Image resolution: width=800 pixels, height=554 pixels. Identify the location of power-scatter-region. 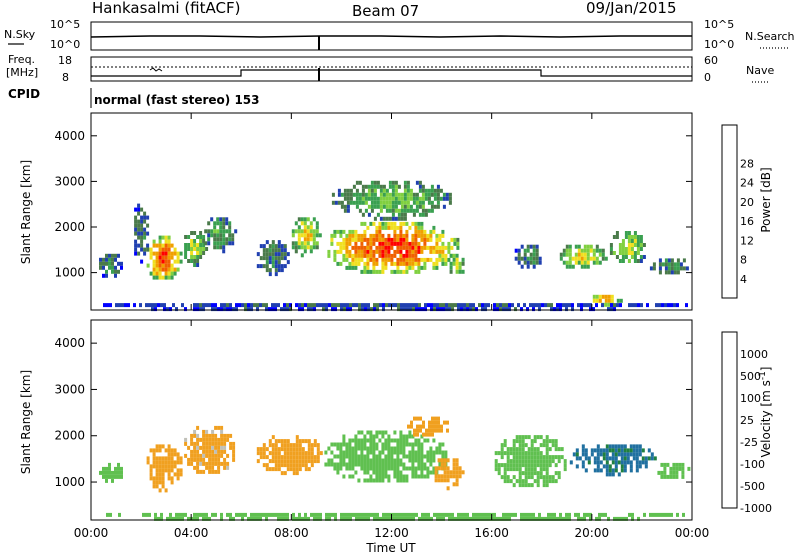
(111, 265).